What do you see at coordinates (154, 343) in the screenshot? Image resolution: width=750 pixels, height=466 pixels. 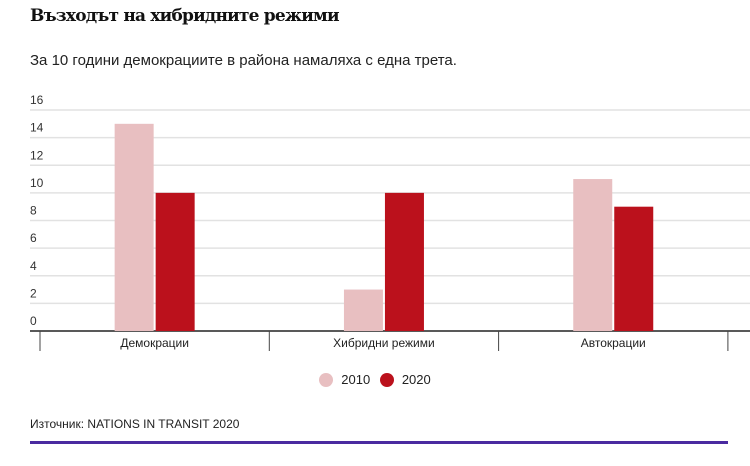 I see `x-tick-label: Демокрации` at bounding box center [154, 343].